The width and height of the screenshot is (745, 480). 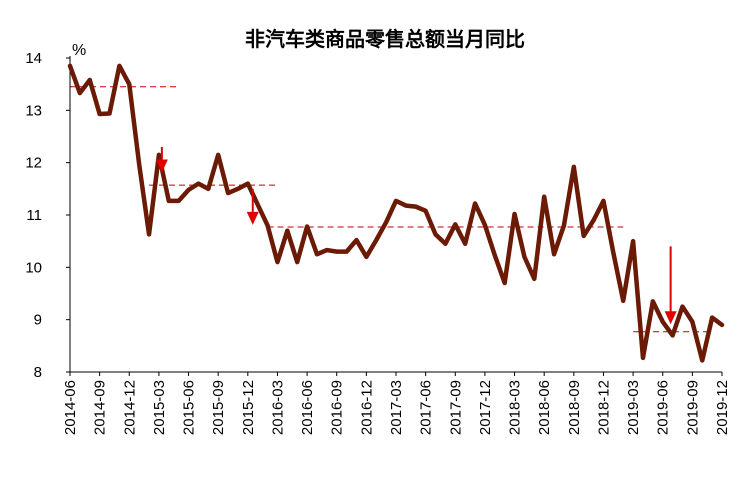 I want to click on x-tick-label: 2017-06, so click(x=426, y=407).